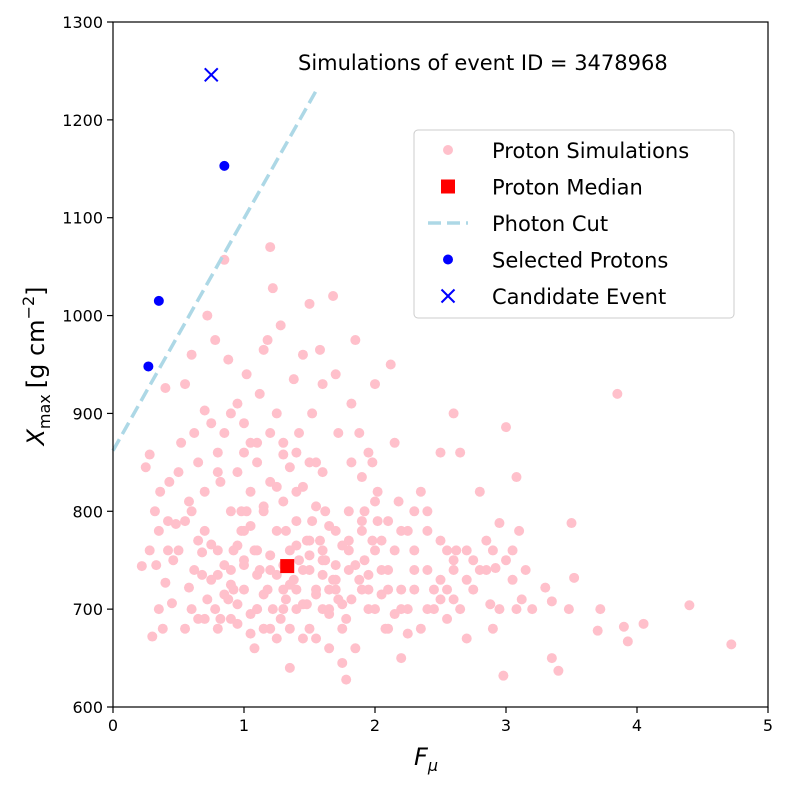 The width and height of the screenshot is (789, 789). I want to click on y-axis-label: Xmax[g cm−2], so click(36, 366).